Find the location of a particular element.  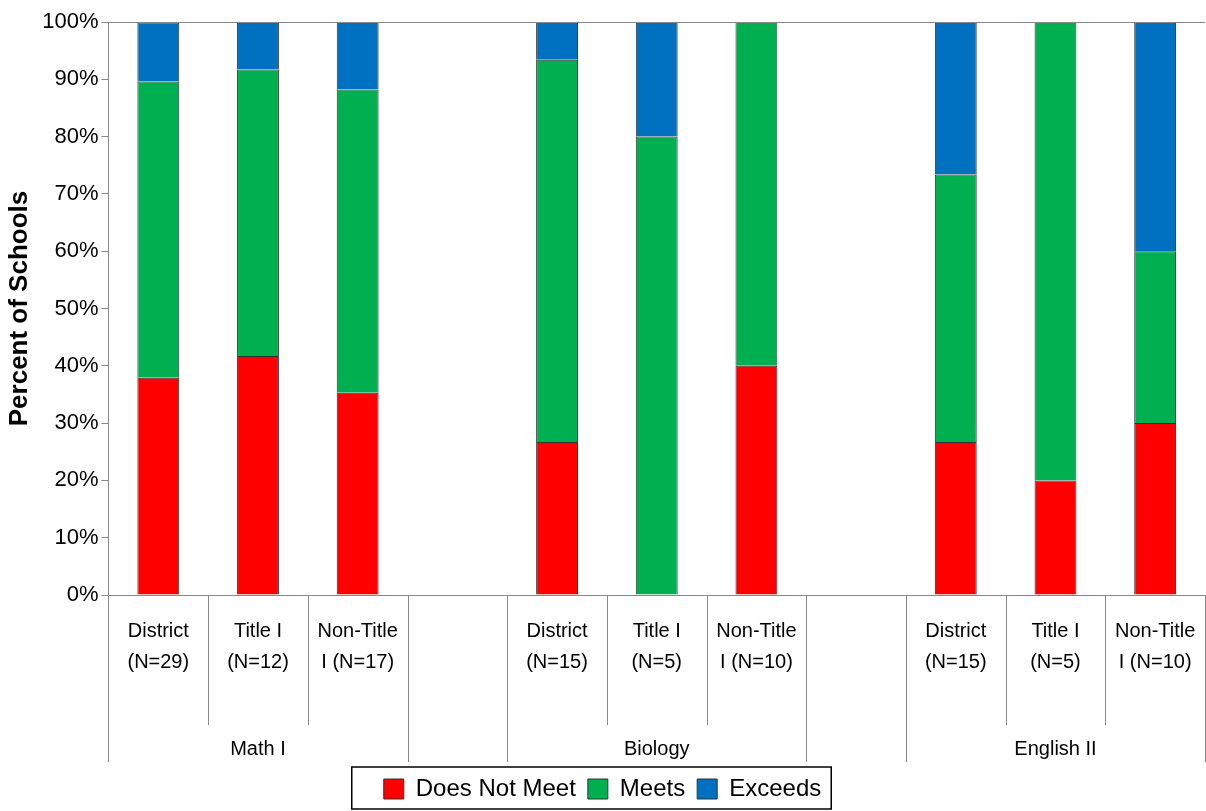

y-tick-label: 0% is located at coordinates (82, 594).